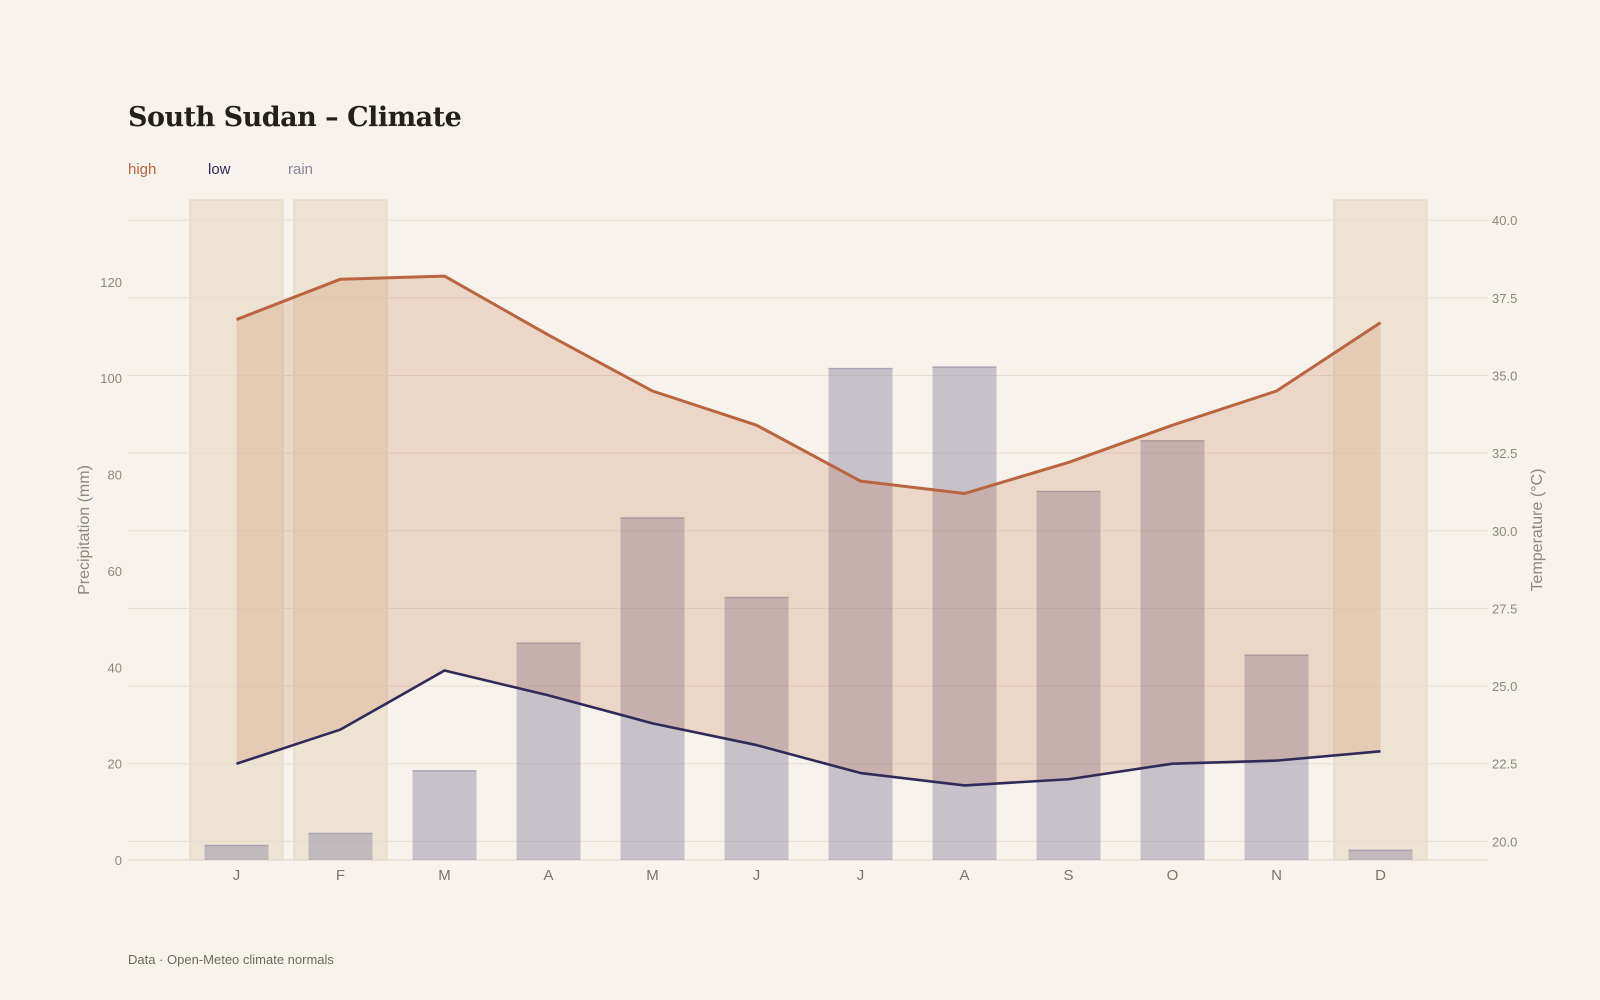 The width and height of the screenshot is (1600, 1000). Describe the element at coordinates (237, 875) in the screenshot. I see `x-tick-0: J` at that location.